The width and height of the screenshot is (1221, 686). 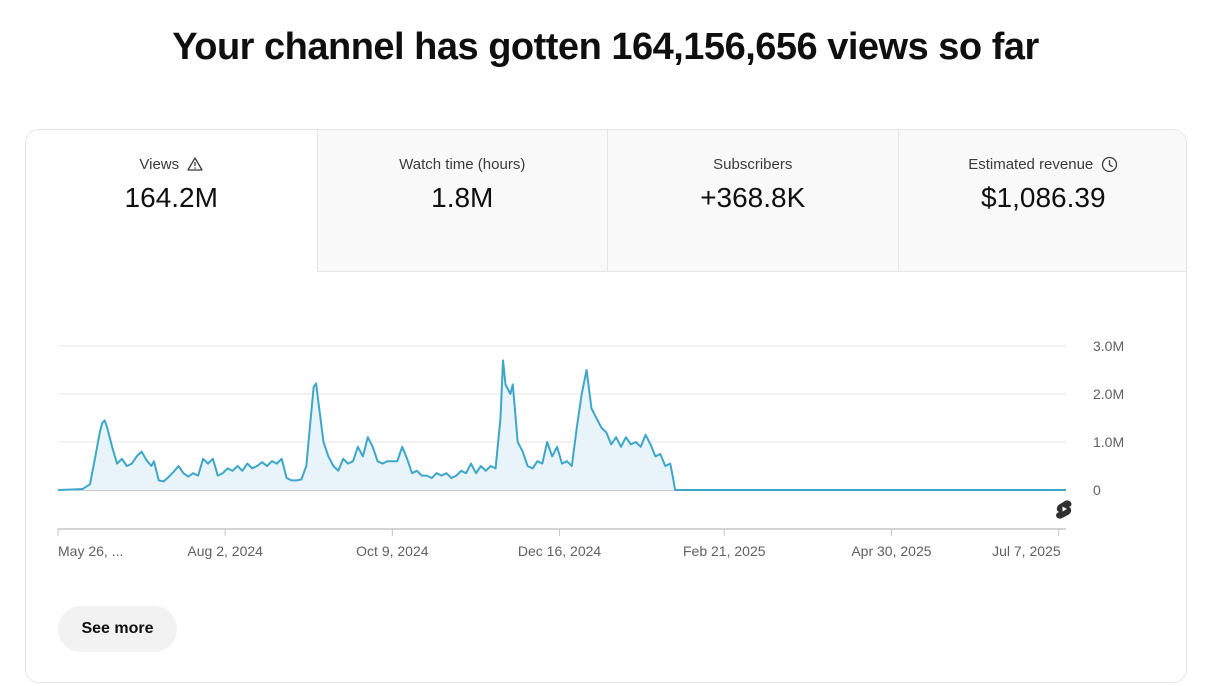 I want to click on tab-views: Views 164.2M, so click(x=171, y=201).